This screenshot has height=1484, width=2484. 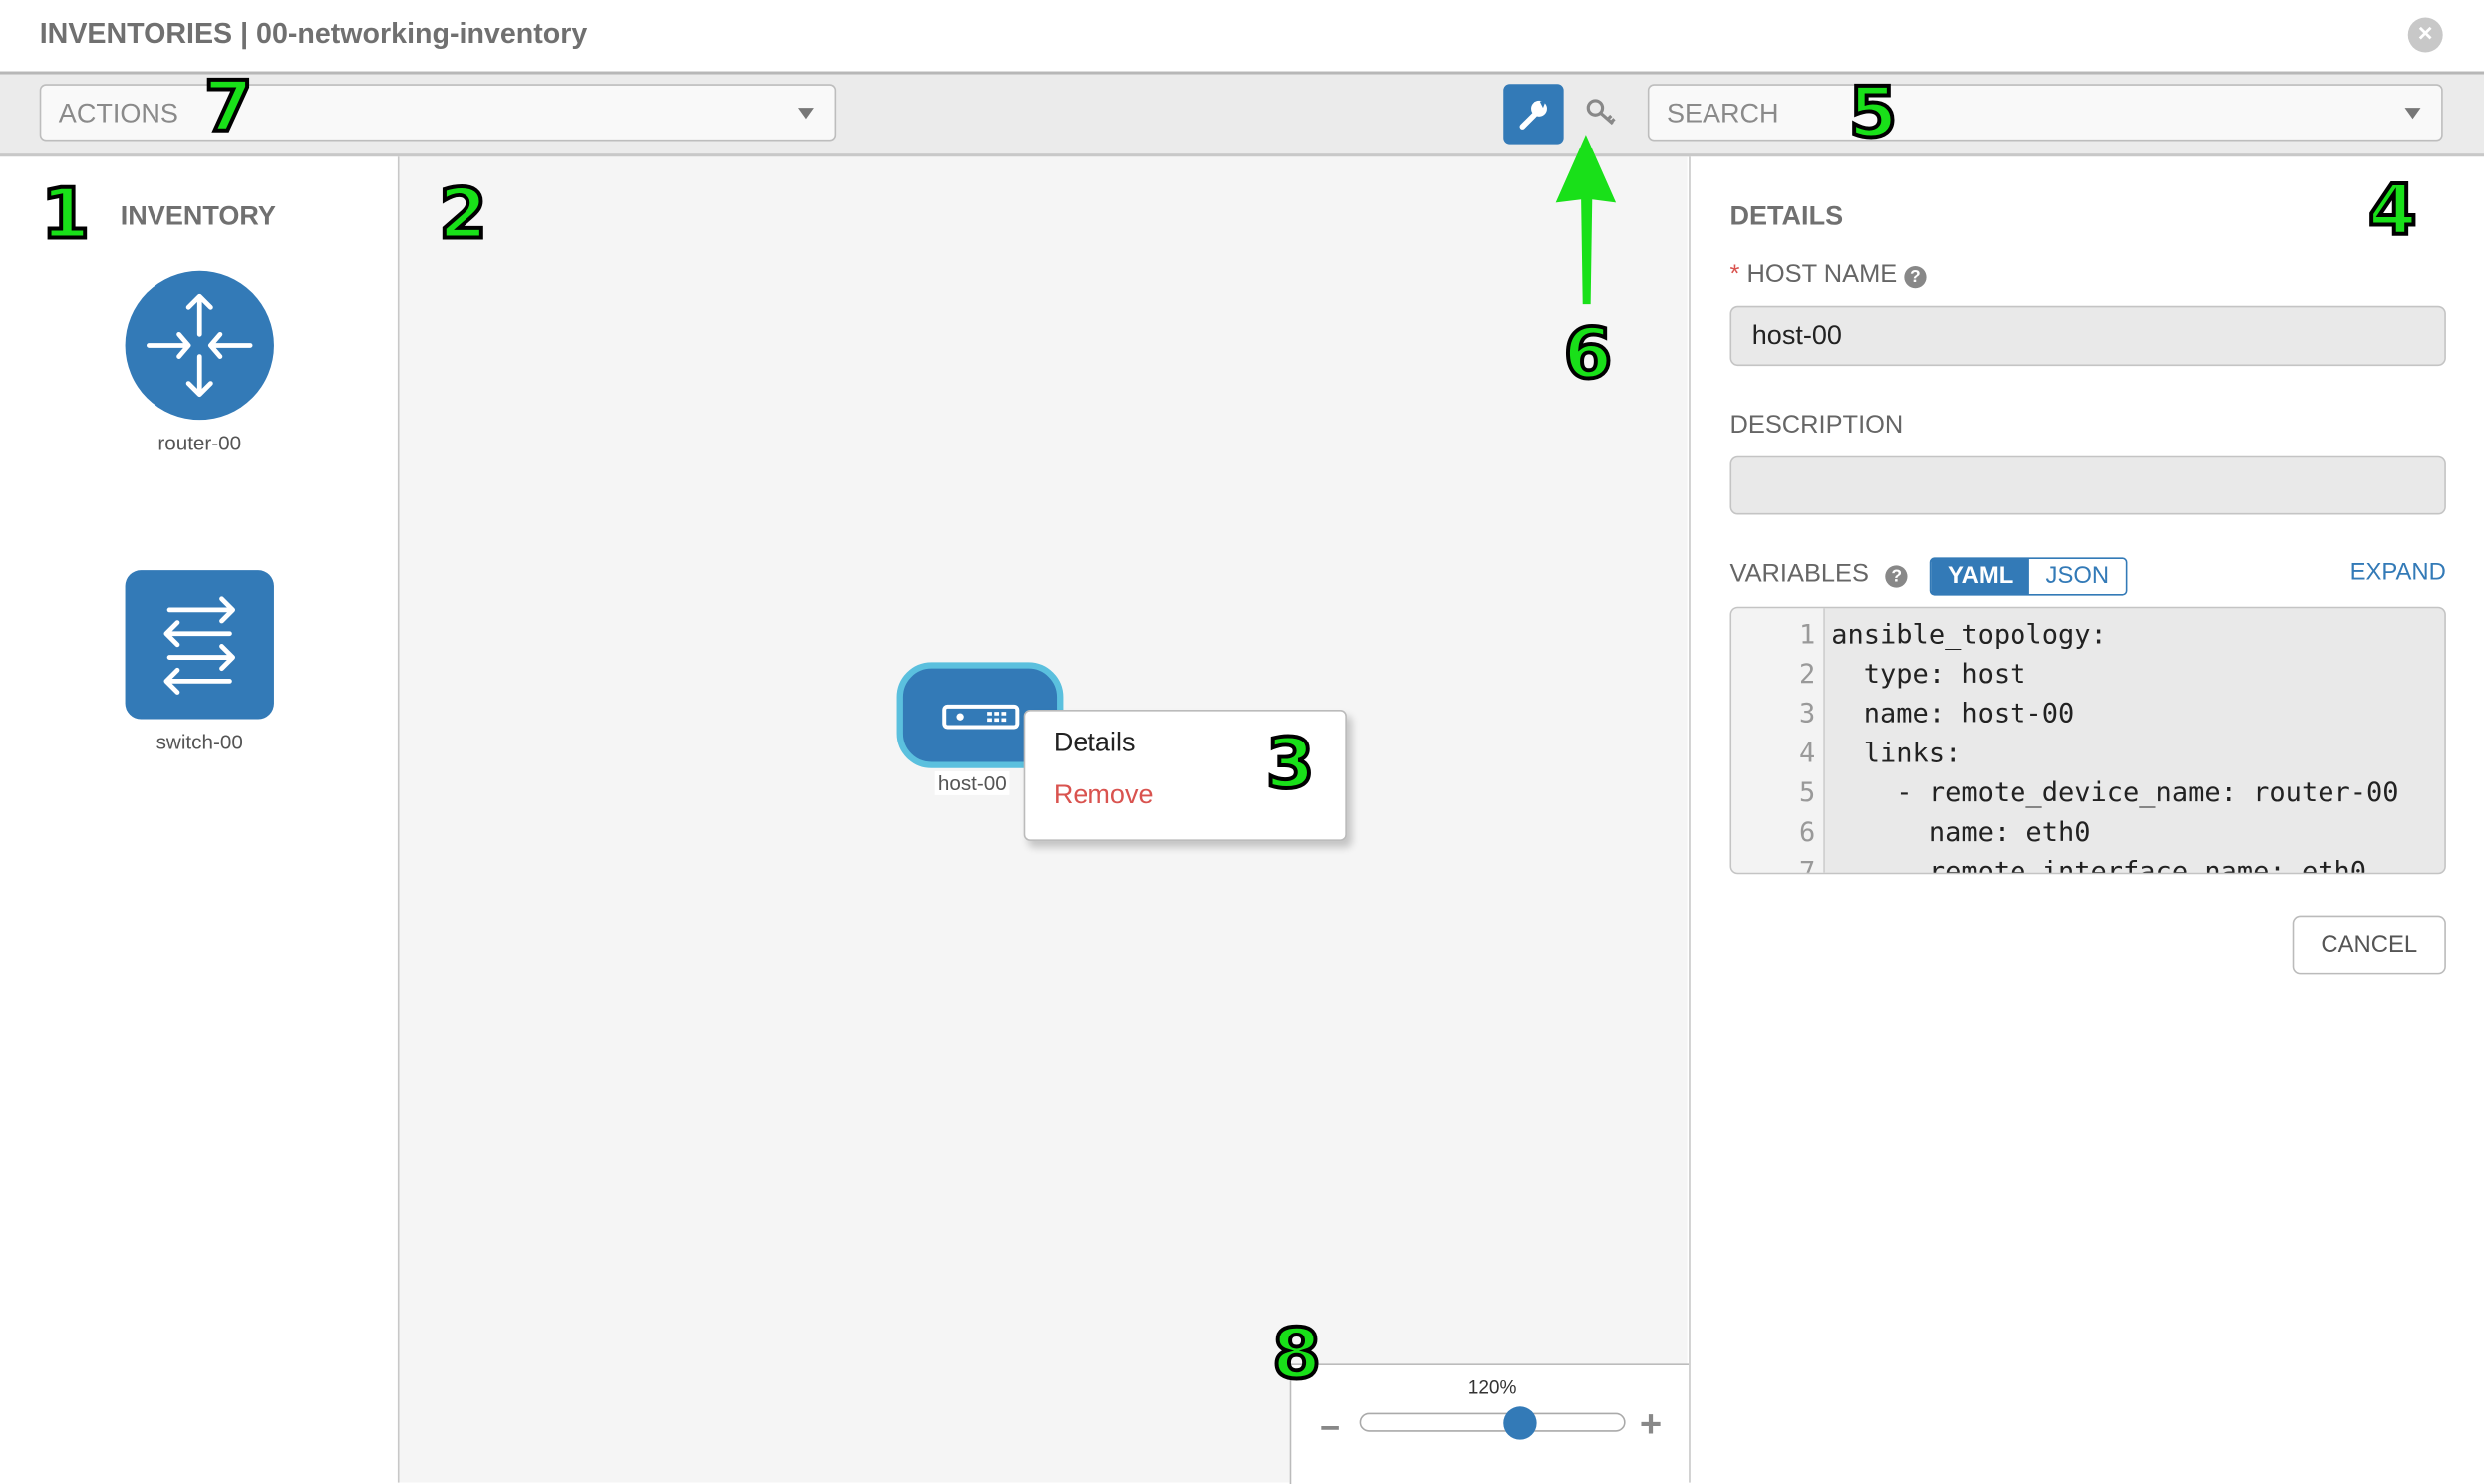 What do you see at coordinates (1807, 675) in the screenshot?
I see `line-number: 2` at bounding box center [1807, 675].